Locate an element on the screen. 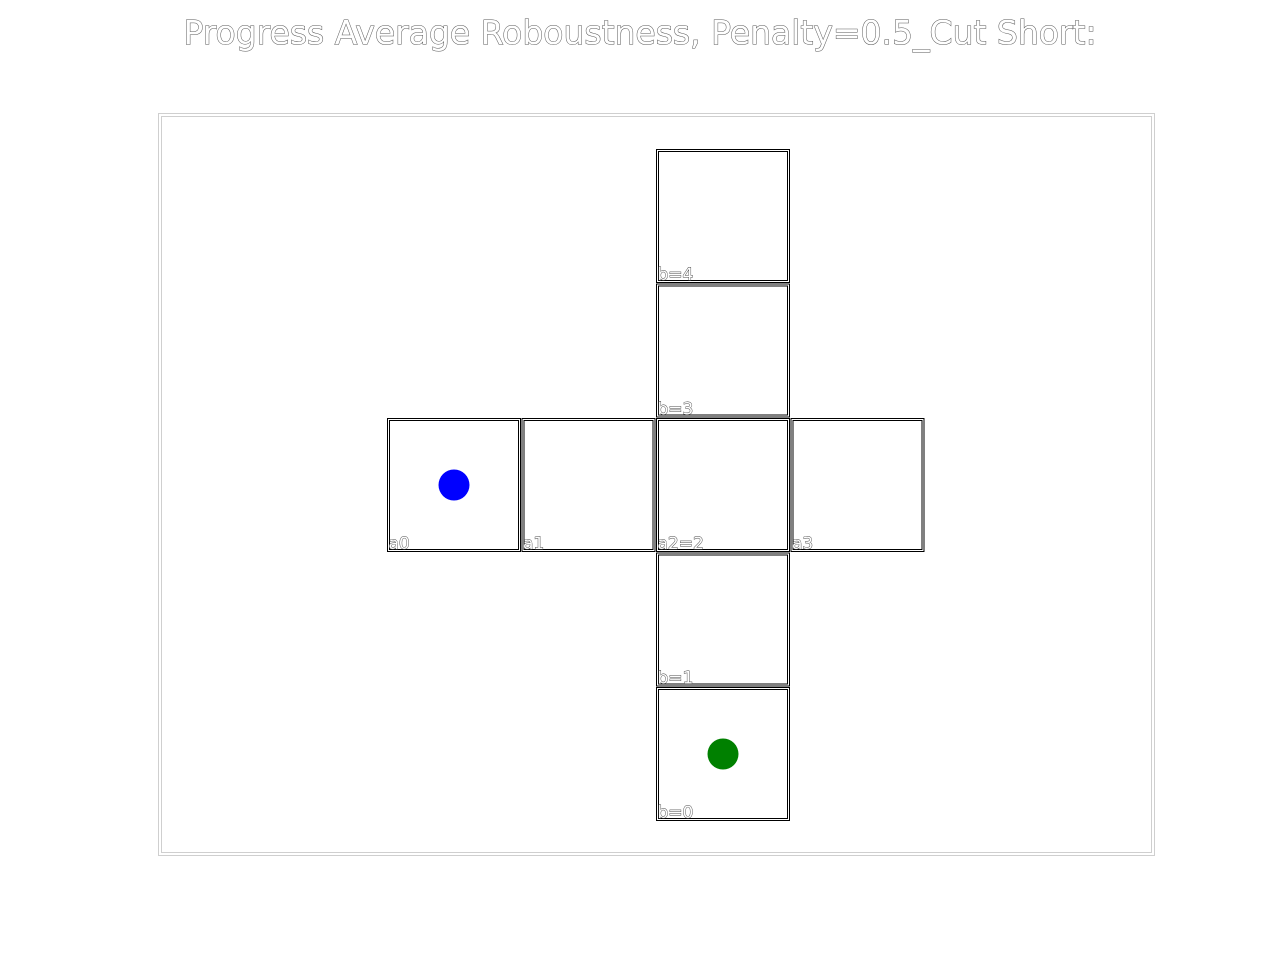 This screenshot has height=964, width=1280. cell-label-a0: a0 is located at coordinates (399, 544).